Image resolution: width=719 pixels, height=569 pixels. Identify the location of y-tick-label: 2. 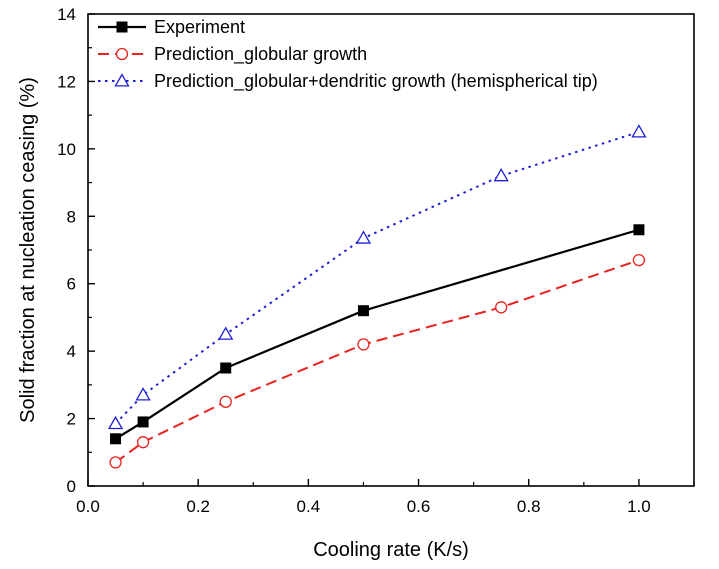
(71, 419).